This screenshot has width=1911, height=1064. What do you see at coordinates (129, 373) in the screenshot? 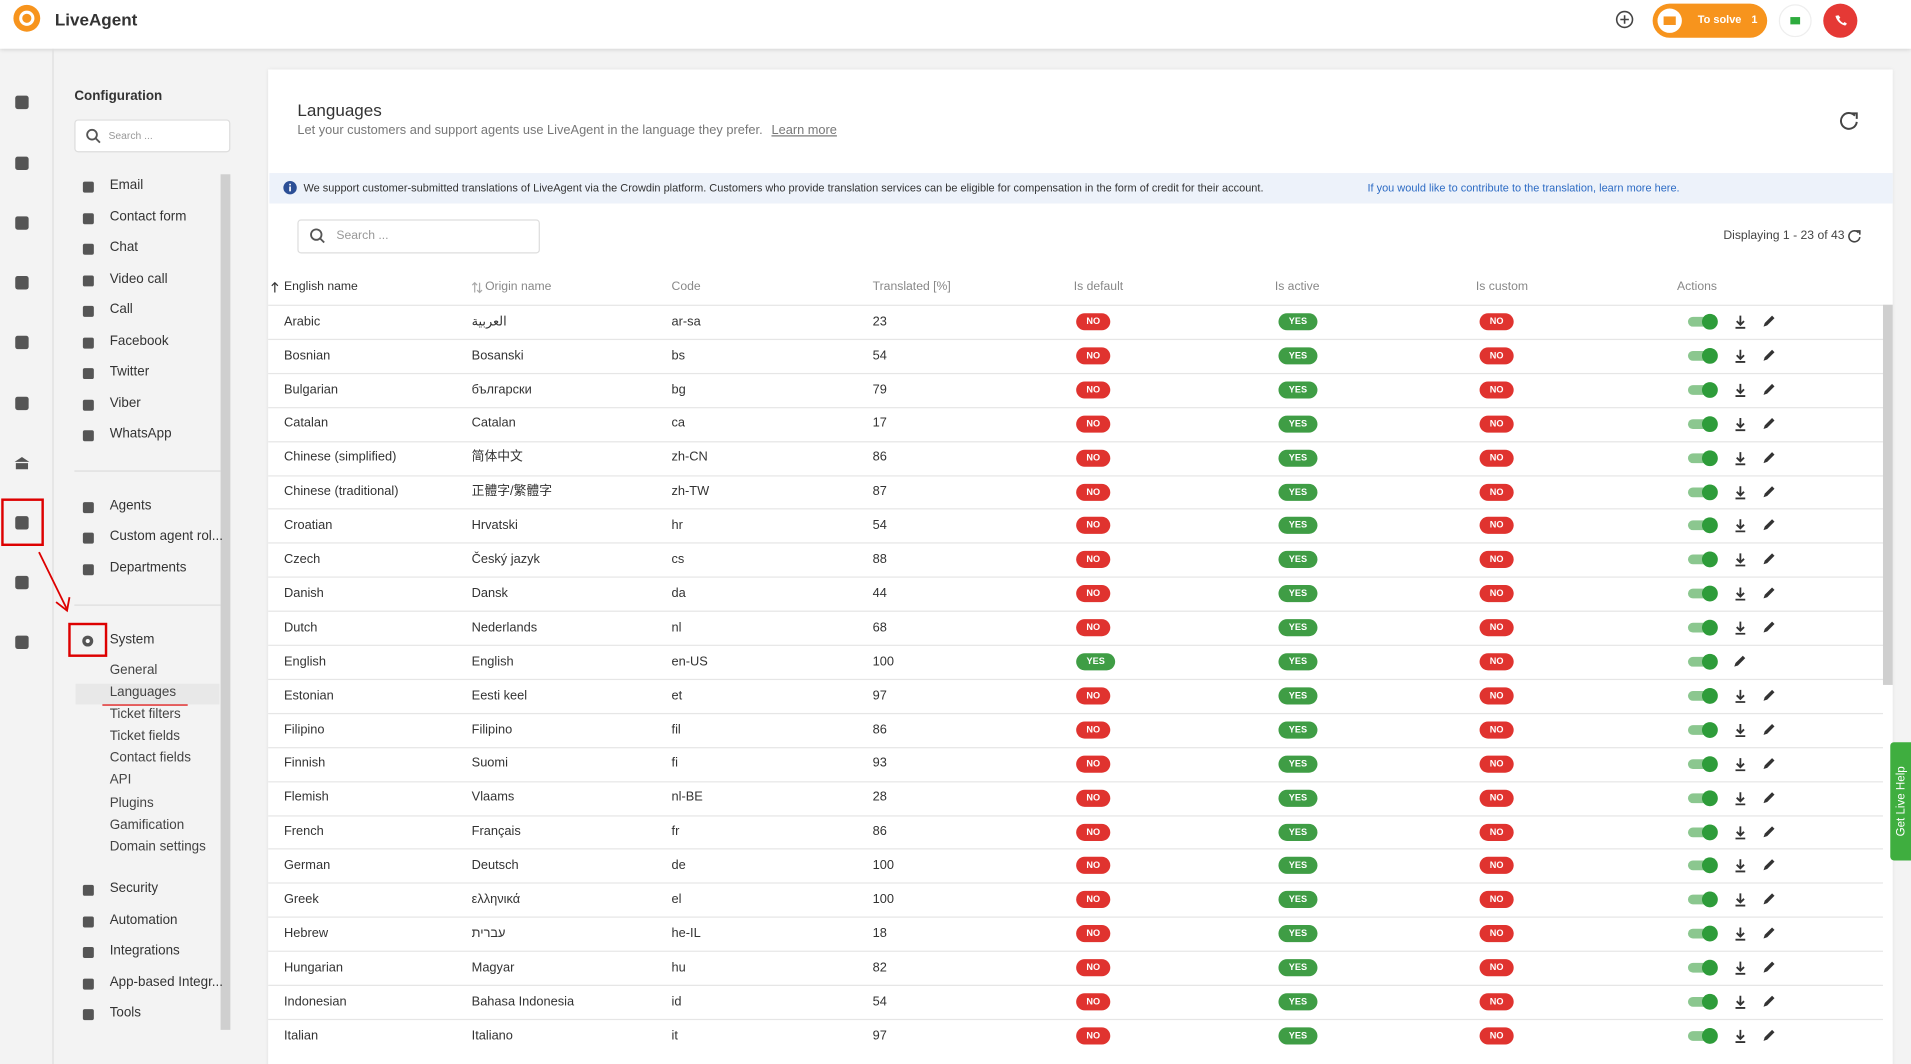
I see `nav-item: Twitter` at bounding box center [129, 373].